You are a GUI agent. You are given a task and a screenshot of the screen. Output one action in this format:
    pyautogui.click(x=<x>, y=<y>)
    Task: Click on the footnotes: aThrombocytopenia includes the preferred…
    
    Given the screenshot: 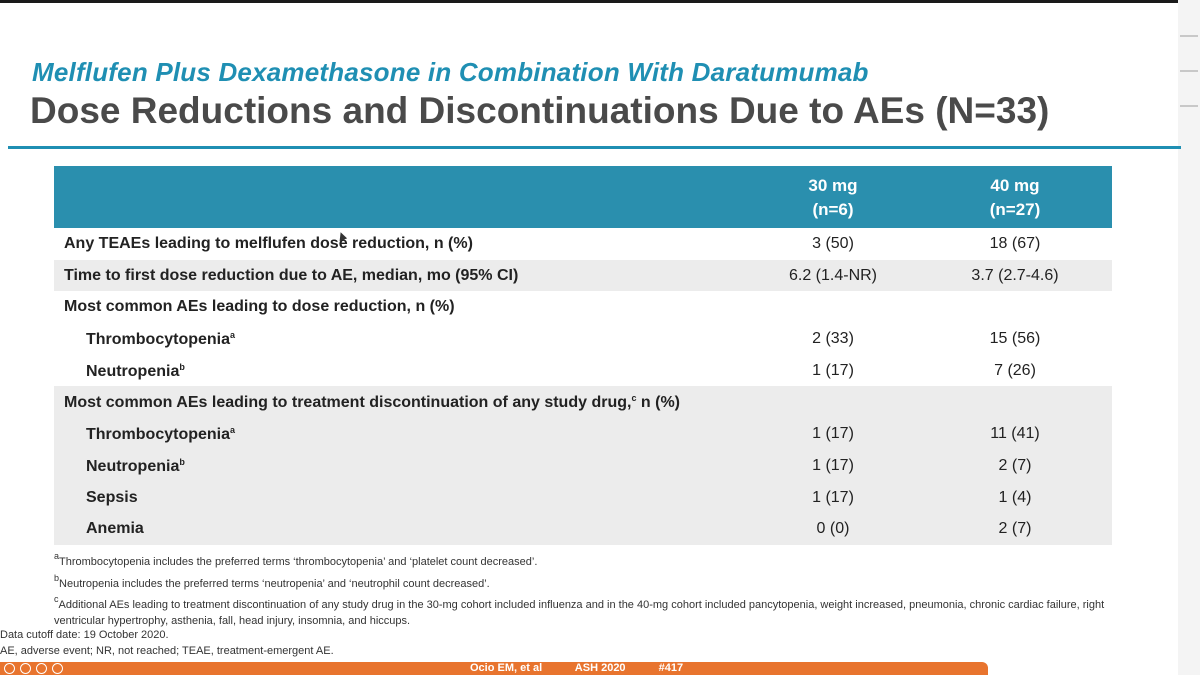 What is the action you would take?
    pyautogui.click(x=589, y=589)
    